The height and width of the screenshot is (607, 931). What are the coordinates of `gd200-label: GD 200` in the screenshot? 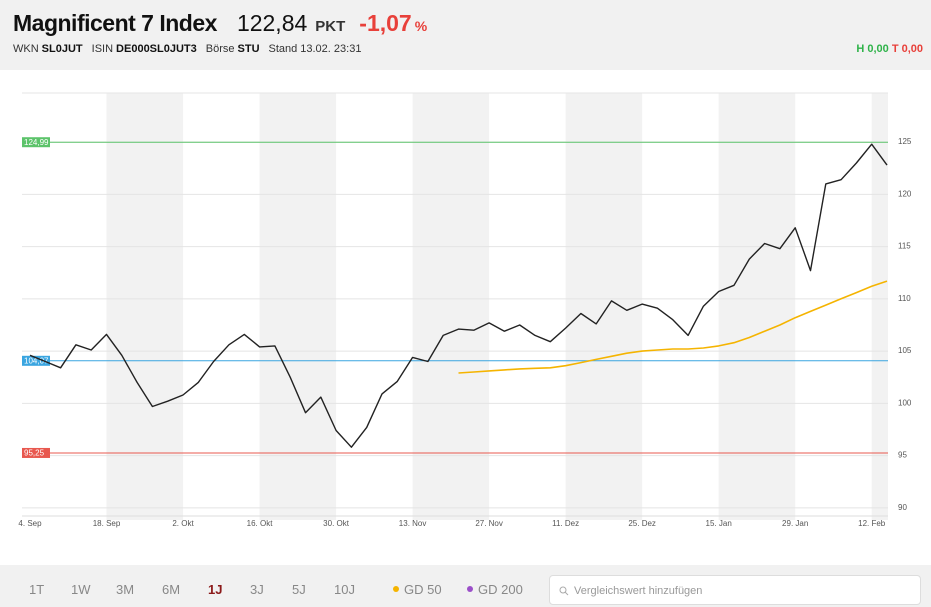 It's located at (500, 589).